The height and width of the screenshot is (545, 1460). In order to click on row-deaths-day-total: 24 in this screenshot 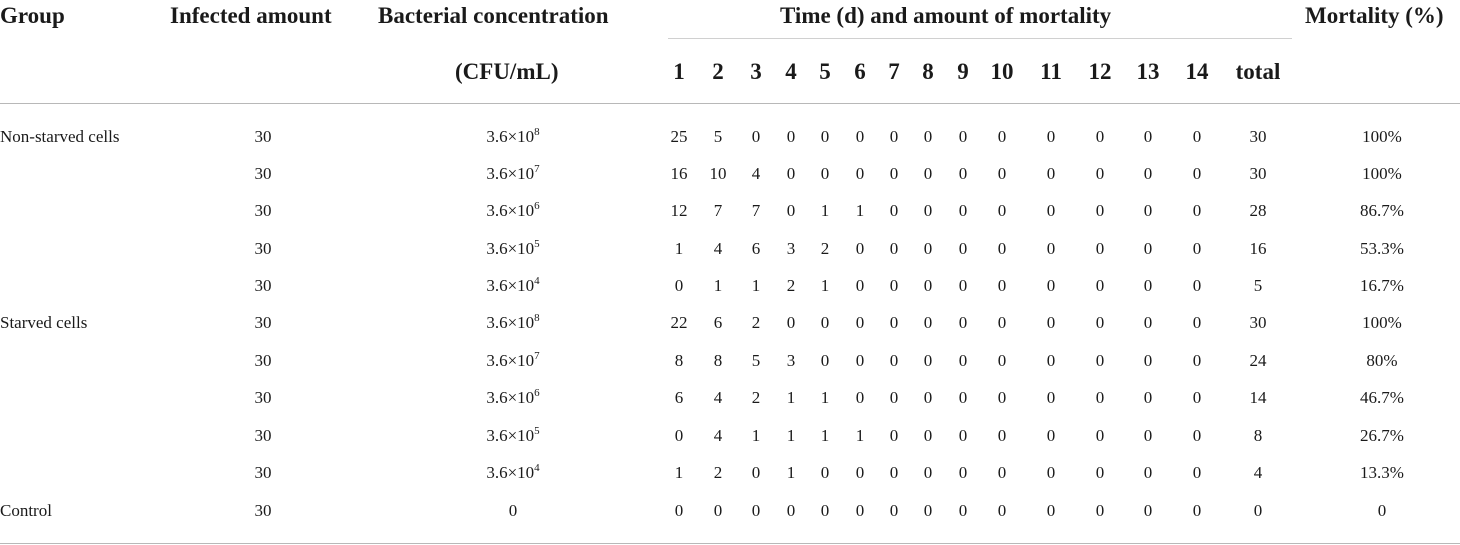, I will do `click(1258, 360)`.